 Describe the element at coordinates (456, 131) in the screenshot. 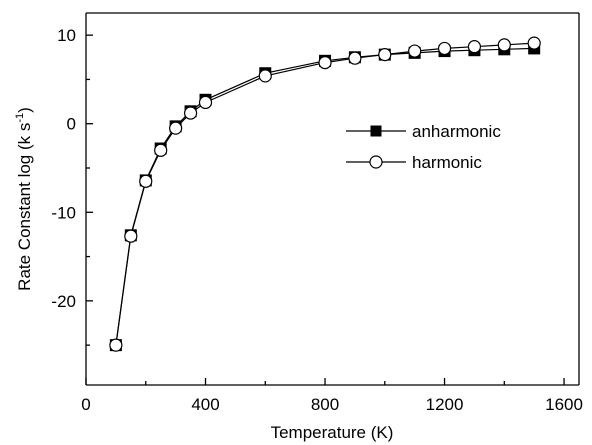

I see `legend-label-anharmonic: anharmonic` at that location.